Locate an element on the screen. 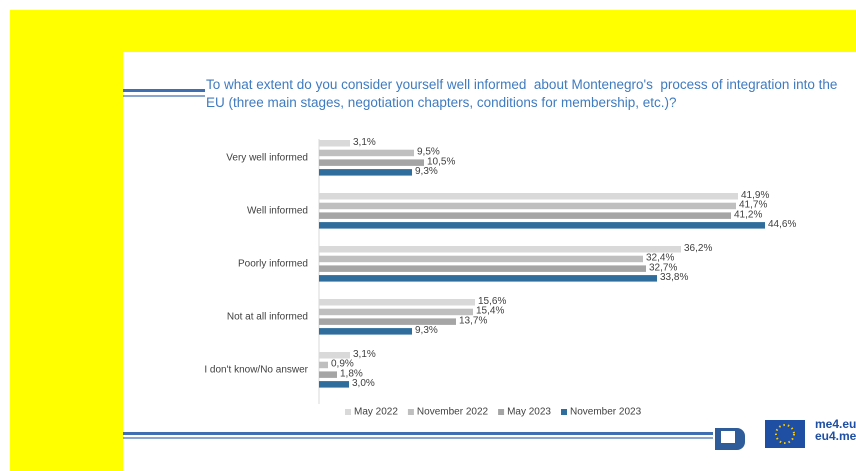 This screenshot has height=471, width=856. category-label: I don't know/No answer is located at coordinates (256, 369).